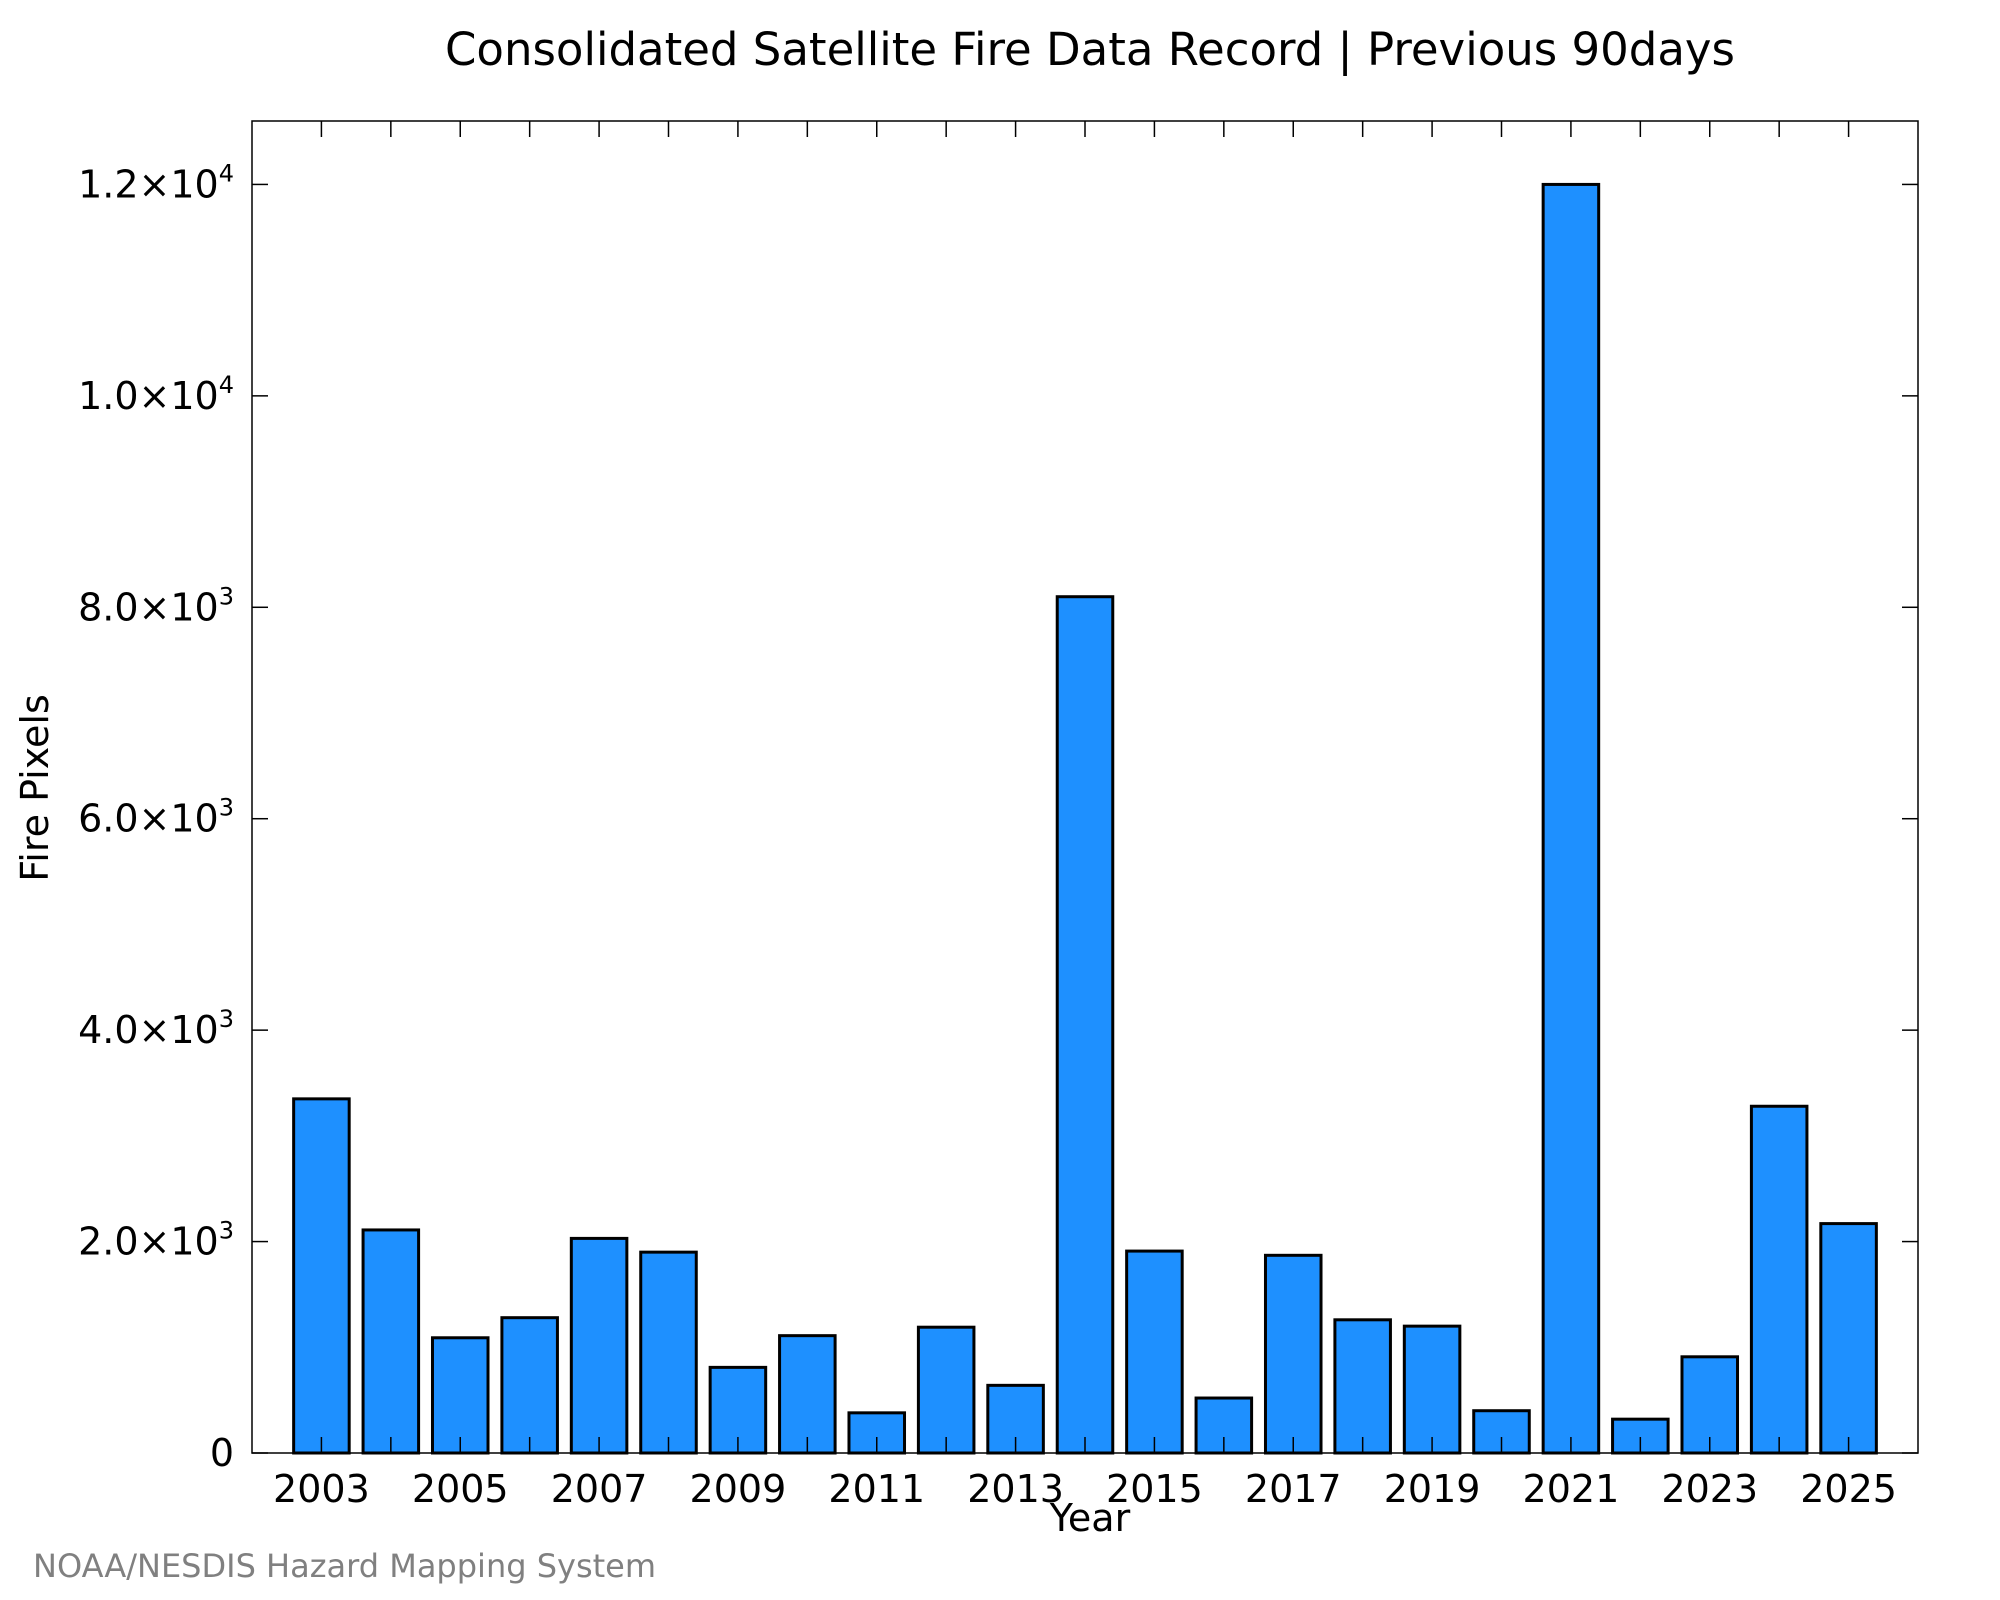  Describe the element at coordinates (529, 1385) in the screenshot. I see `bar-2006` at that location.